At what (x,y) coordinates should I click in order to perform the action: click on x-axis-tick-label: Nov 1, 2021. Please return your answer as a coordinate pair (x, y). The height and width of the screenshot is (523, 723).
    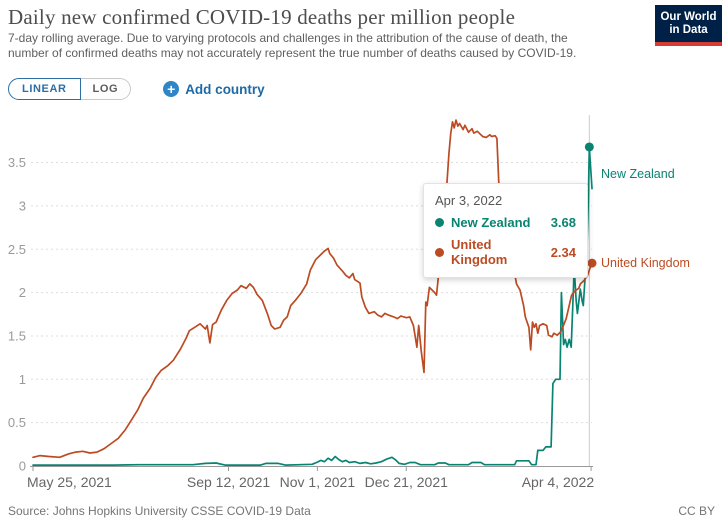
    Looking at the image, I should click on (318, 482).